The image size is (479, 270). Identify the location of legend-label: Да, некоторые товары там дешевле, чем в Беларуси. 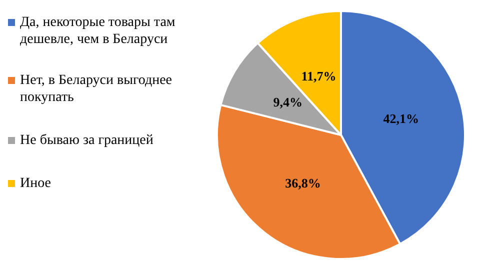
(98, 31).